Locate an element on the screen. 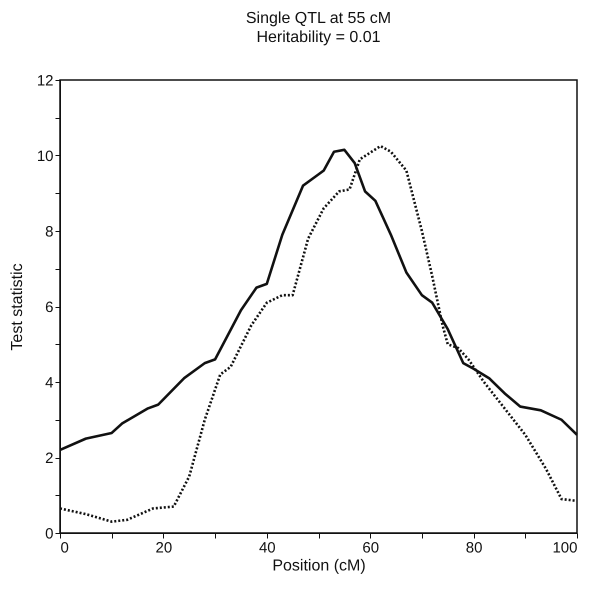  x-axis-title: Position (cM) is located at coordinates (319, 566).